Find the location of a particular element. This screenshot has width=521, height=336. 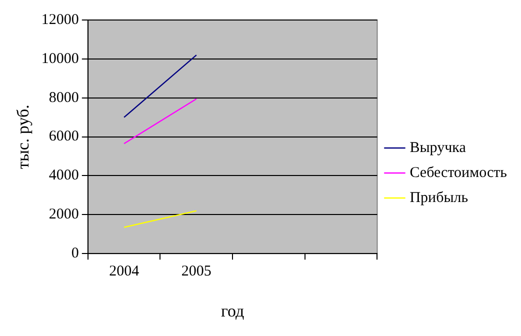

y-tick-label: 8000 is located at coordinates (63, 98).